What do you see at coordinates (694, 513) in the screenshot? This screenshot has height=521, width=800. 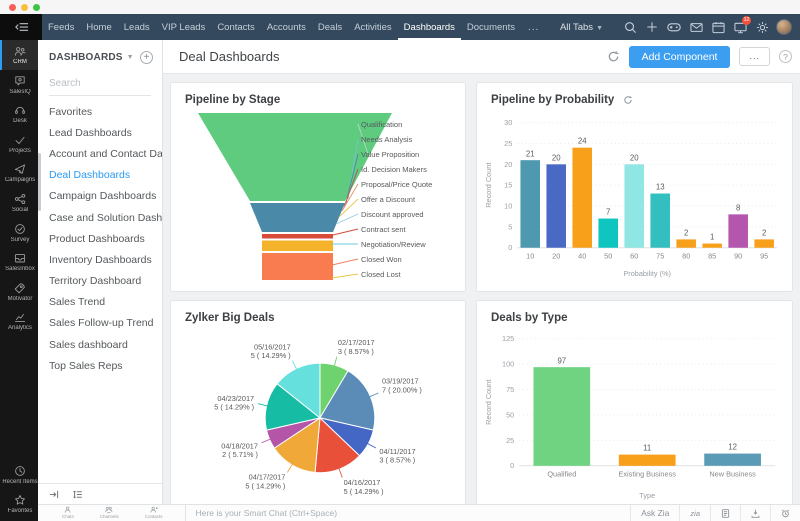 I see `zia-button: zia` at bounding box center [694, 513].